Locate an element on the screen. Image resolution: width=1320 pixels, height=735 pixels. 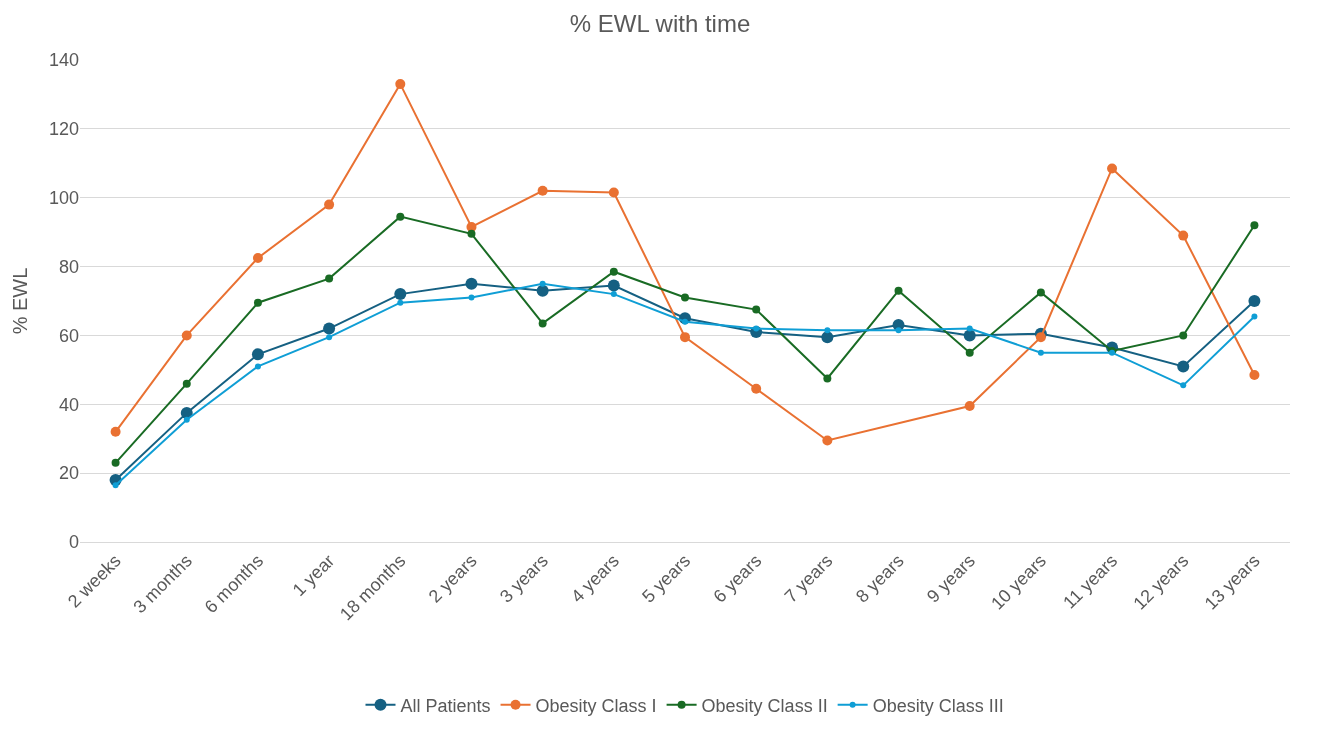
legend-label: Obesity Class III is located at coordinates (938, 705).